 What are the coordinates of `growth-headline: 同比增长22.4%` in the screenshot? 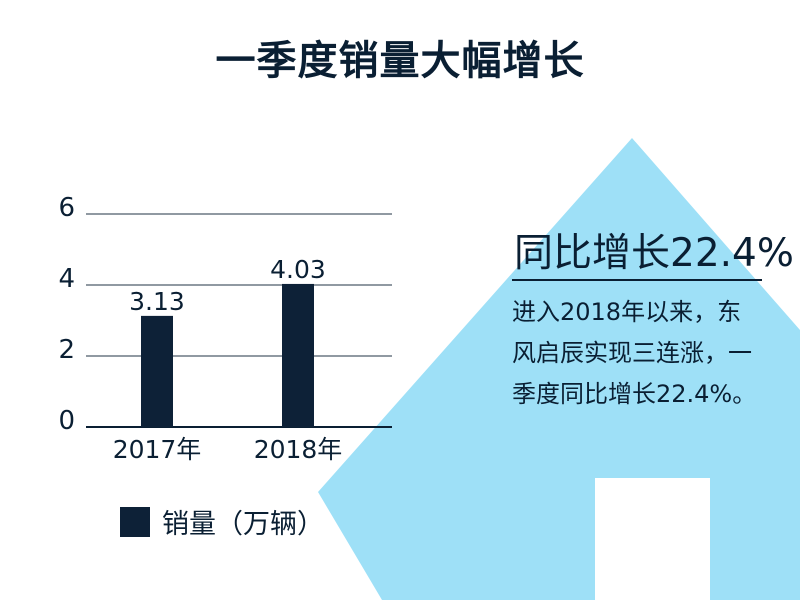 It's located at (654, 253).